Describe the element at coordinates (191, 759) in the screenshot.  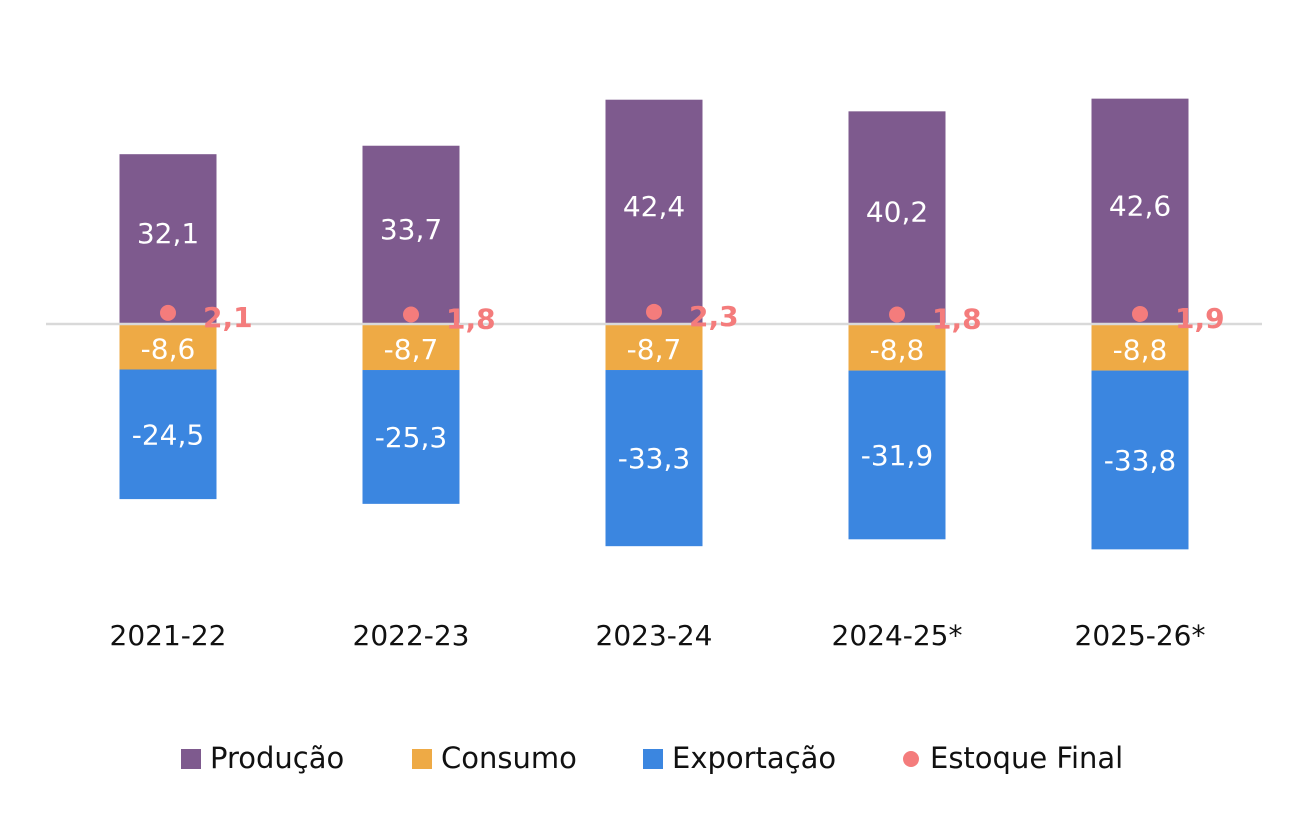
I see `legend-swatch-produção` at that location.